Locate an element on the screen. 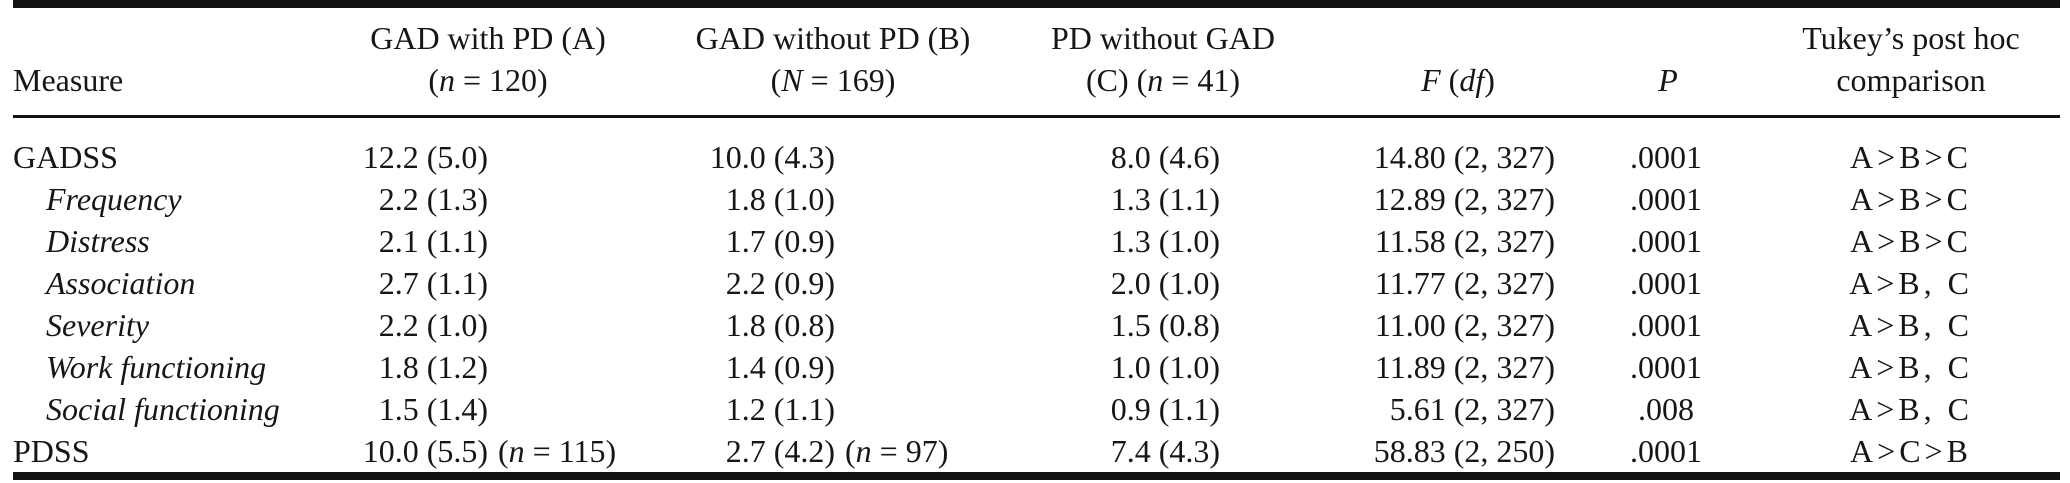  header-line: GAD without PD (B) is located at coordinates (833, 38).